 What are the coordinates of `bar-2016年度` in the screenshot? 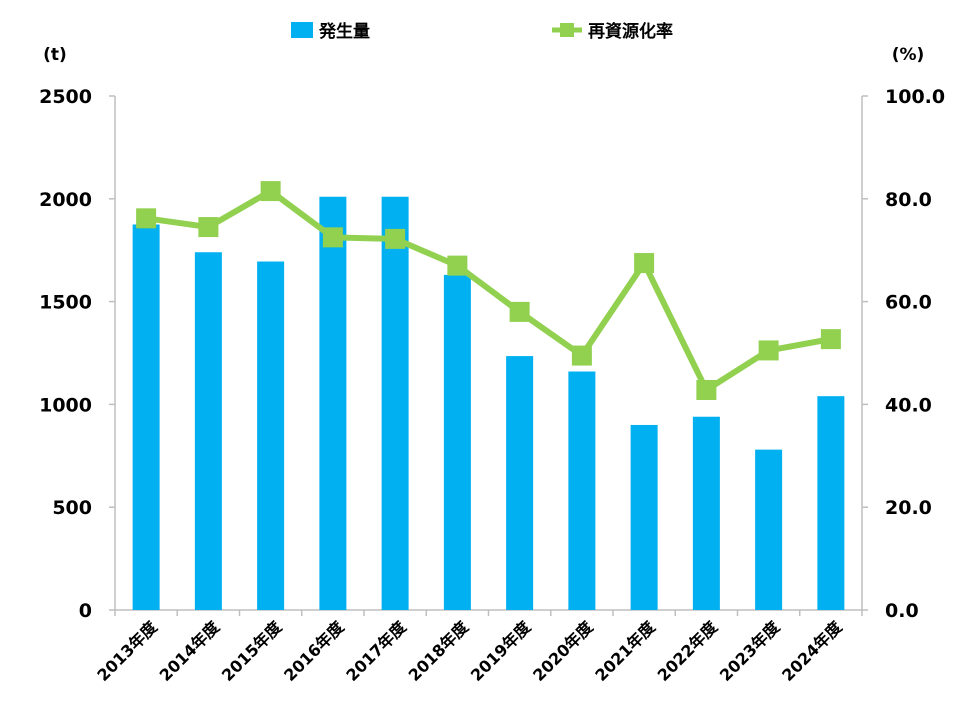 It's located at (333, 403).